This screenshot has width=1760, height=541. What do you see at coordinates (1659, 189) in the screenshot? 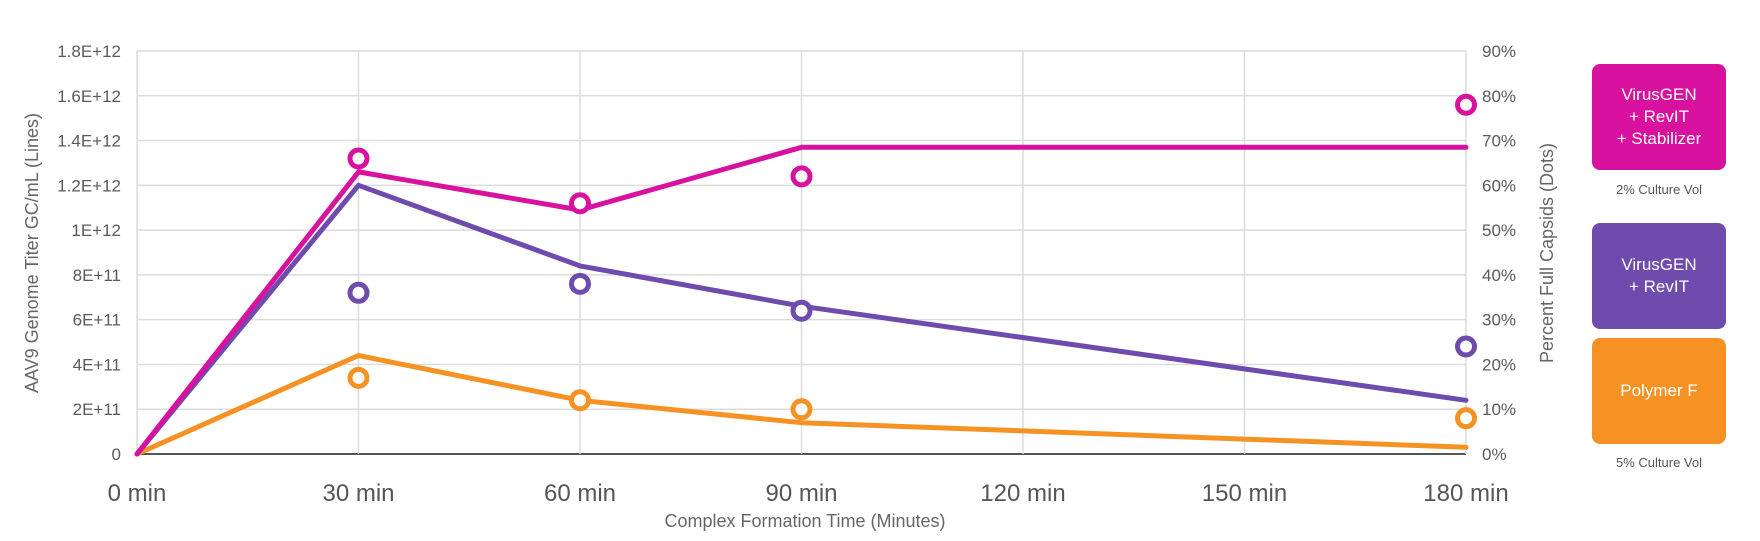
I see `legend-note-2pct: 2% Culture Vol` at bounding box center [1659, 189].